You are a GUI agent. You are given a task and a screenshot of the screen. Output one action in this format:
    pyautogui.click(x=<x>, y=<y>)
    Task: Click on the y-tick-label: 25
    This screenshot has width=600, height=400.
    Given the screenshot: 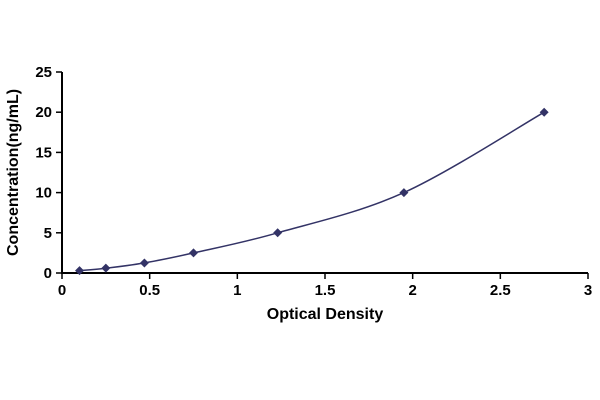 What is the action you would take?
    pyautogui.click(x=43, y=72)
    